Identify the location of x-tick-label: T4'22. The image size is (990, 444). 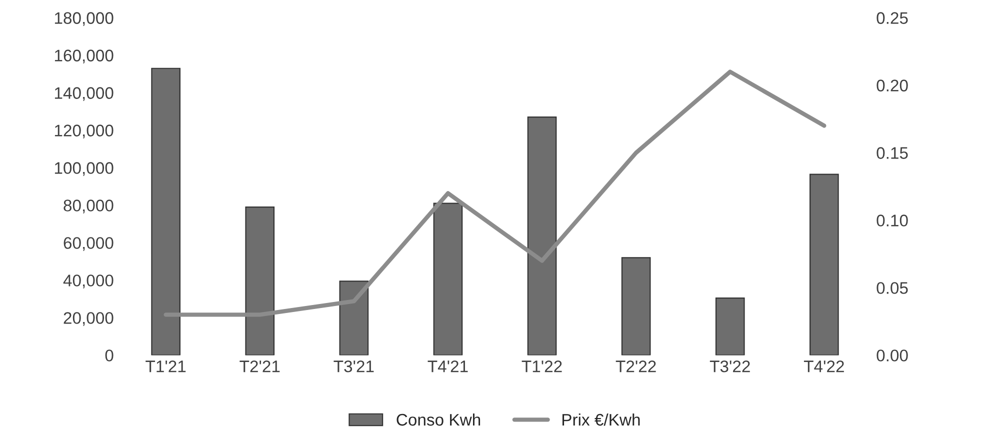
(824, 366).